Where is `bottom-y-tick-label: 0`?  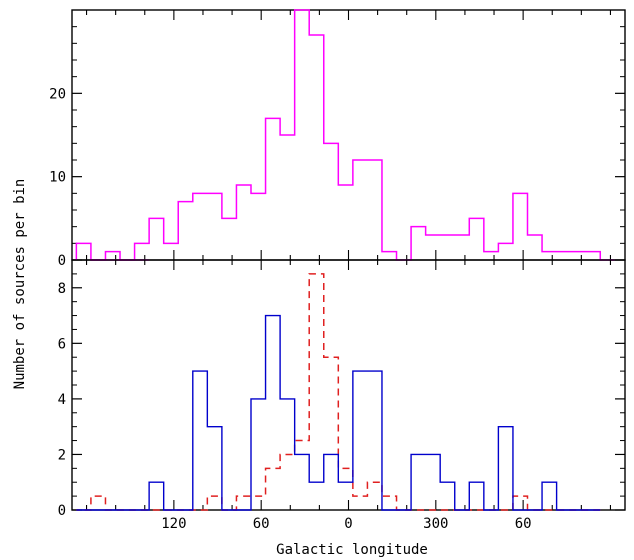
bottom-y-tick-label: 0 is located at coordinates (62, 511).